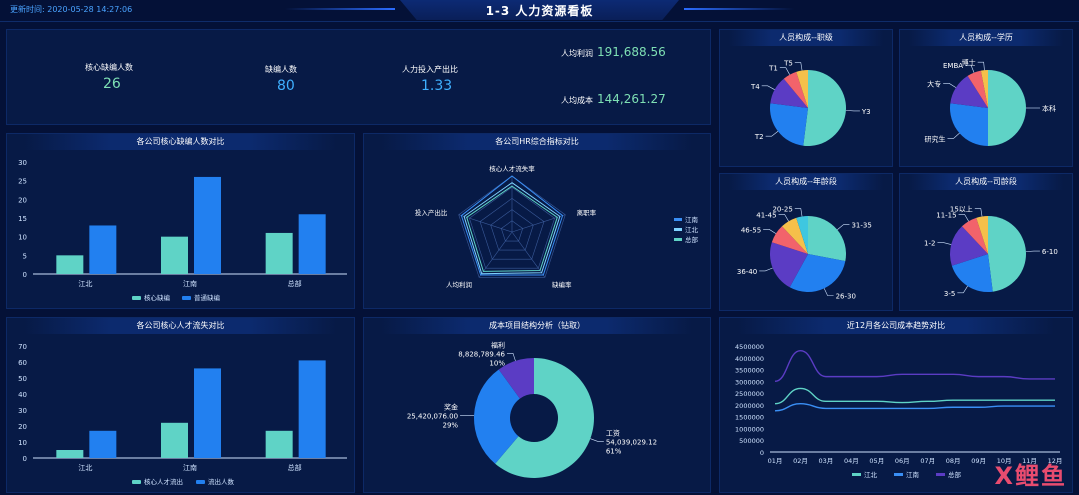  Describe the element at coordinates (789, 124) in the screenshot. I see `pie-slice-T2` at that location.